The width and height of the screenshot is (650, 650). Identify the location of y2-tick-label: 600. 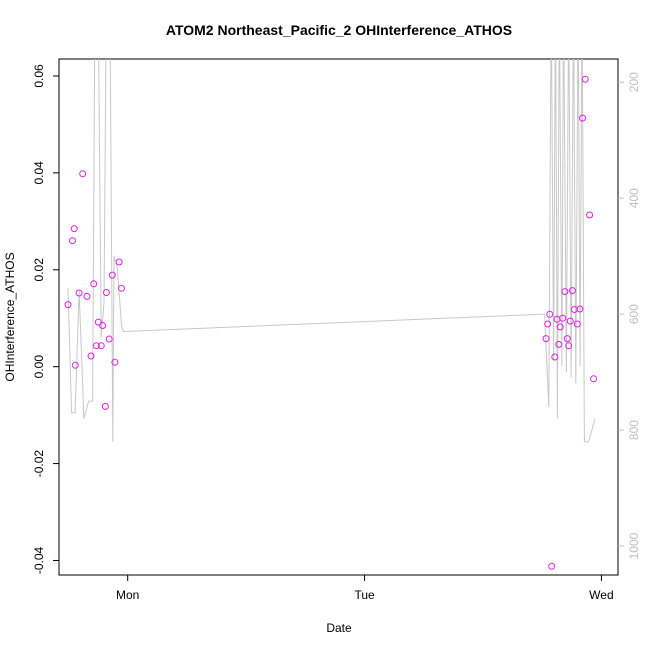
(634, 314).